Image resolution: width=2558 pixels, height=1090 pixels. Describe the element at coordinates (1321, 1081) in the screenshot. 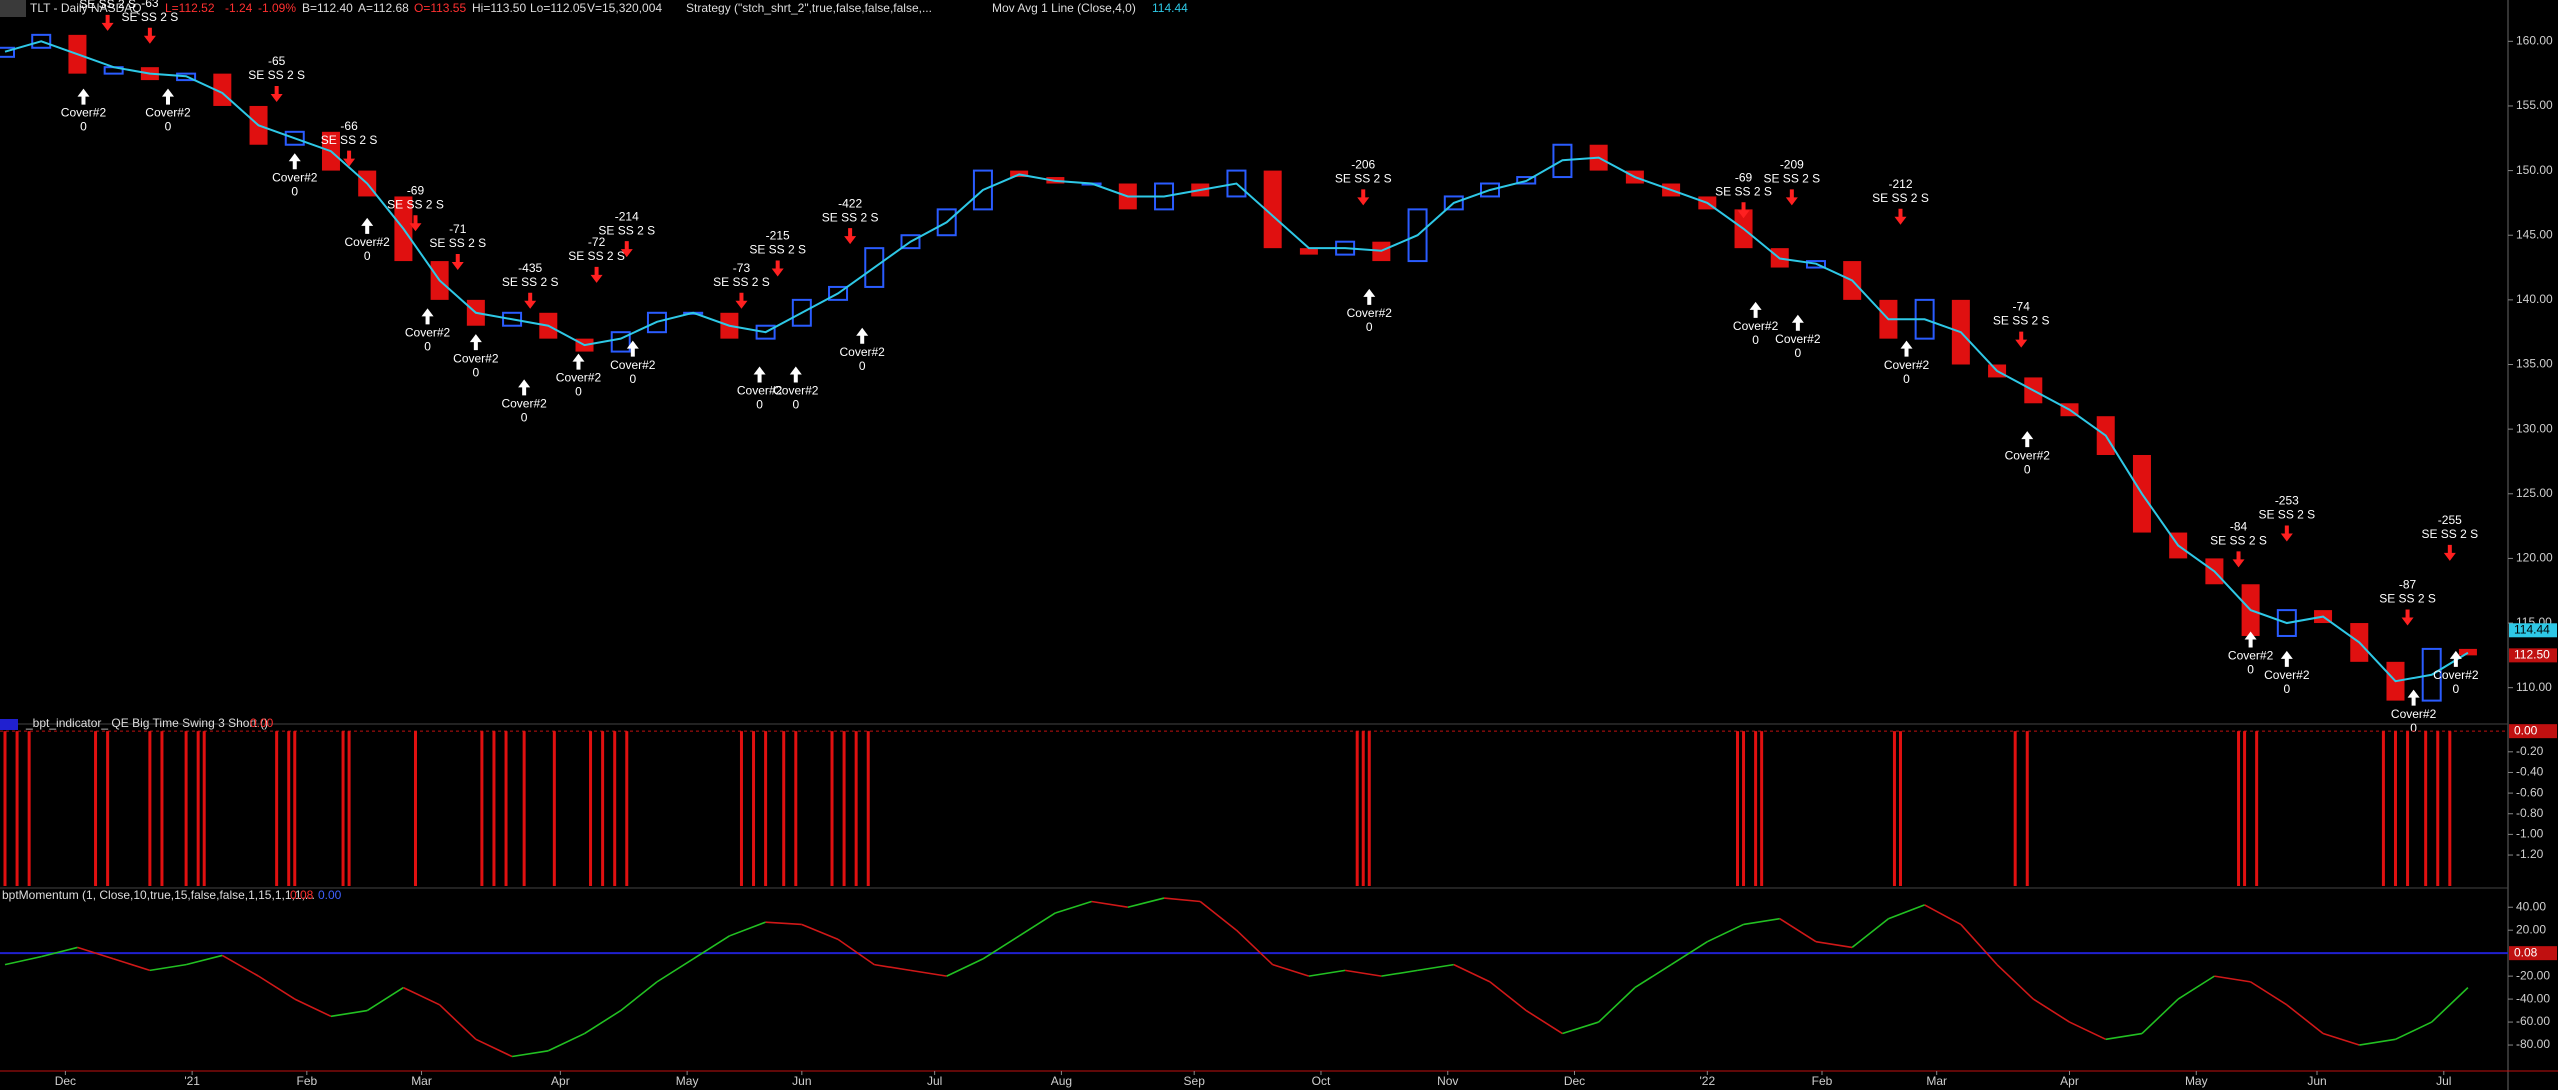

I see `x-tick-label: Oct` at that location.